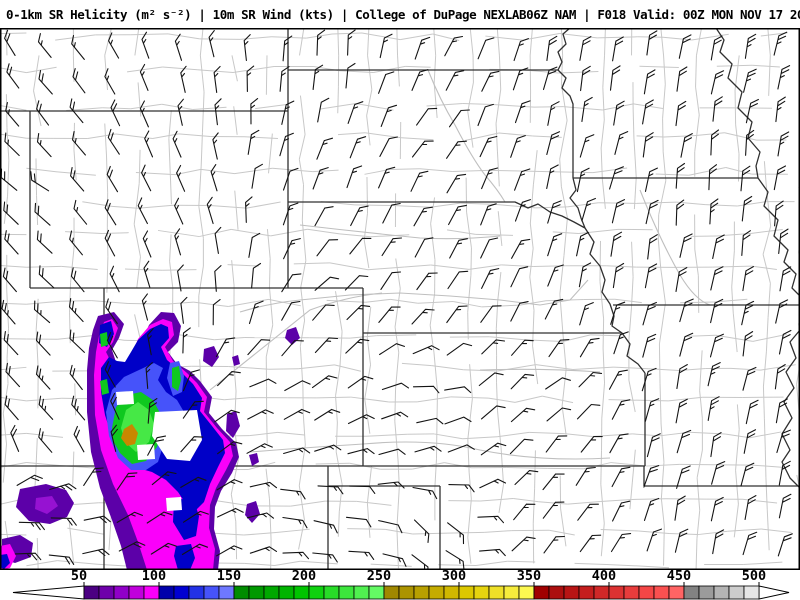  Describe the element at coordinates (454, 577) in the screenshot. I see `colorbar-label: 300` at that location.